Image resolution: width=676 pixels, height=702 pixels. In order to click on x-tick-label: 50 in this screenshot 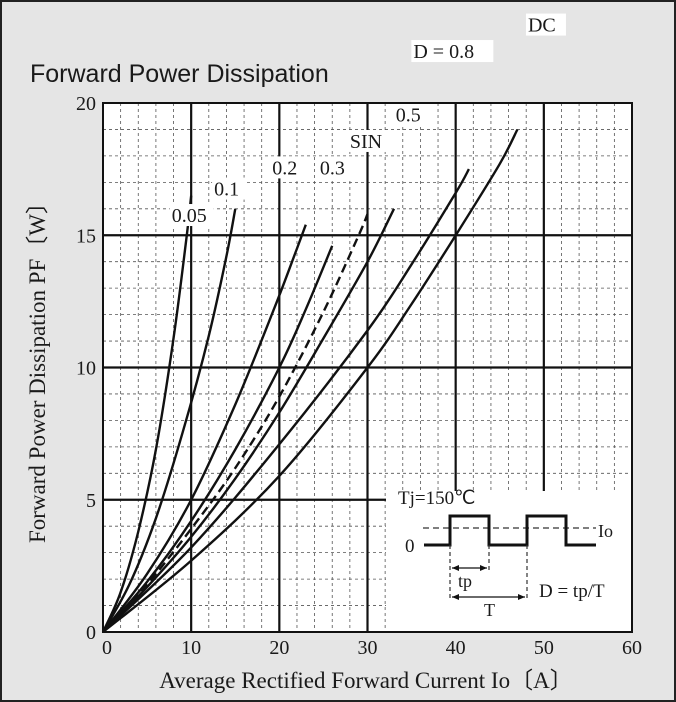, I will do `click(544, 648)`.